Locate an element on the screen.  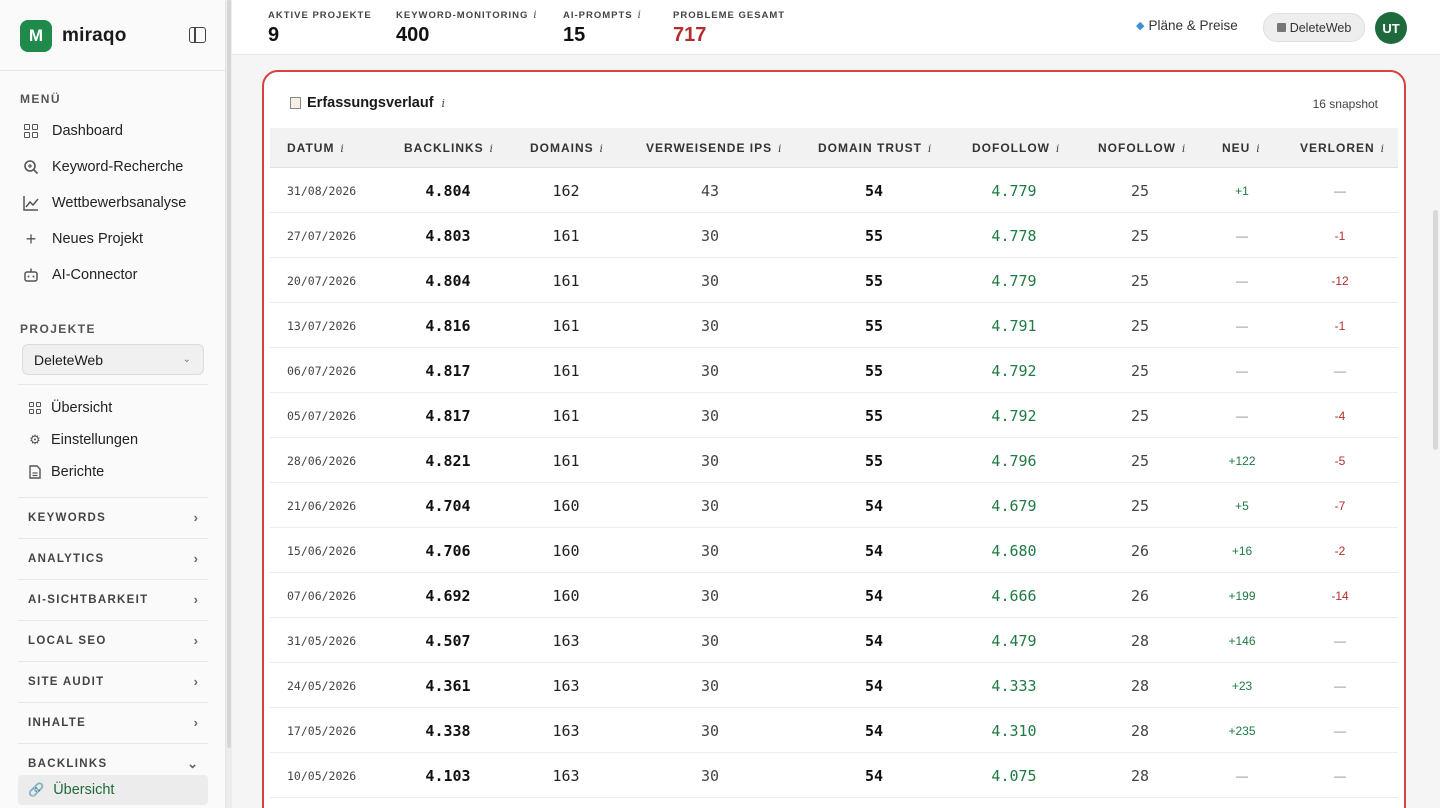
column-header-domain-trust: DOMAIN TRUST i is located at coordinates (875, 148).